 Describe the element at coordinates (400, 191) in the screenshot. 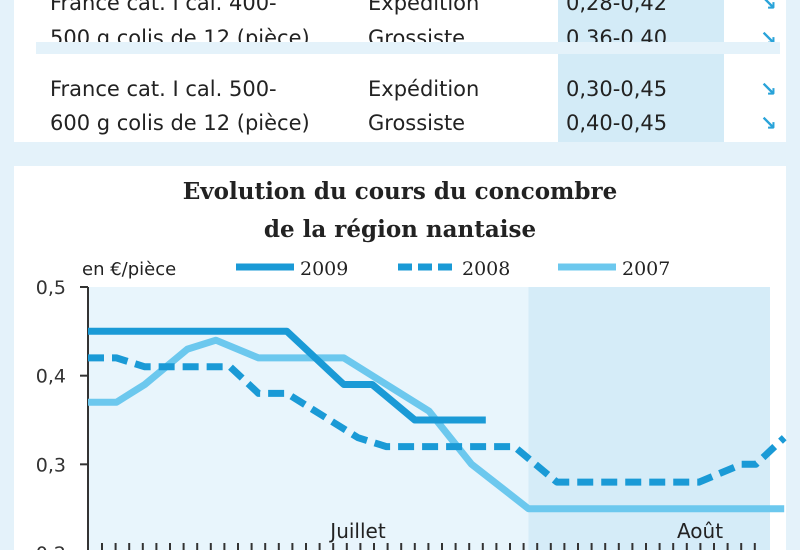

I see `chart-title-line1: Evolution du cours du concombre` at that location.